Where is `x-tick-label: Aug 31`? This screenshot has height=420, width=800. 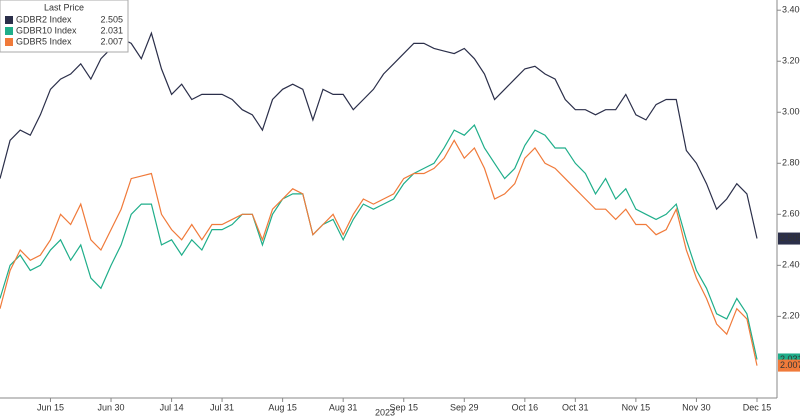
x-tick-label: Aug 31 is located at coordinates (343, 407).